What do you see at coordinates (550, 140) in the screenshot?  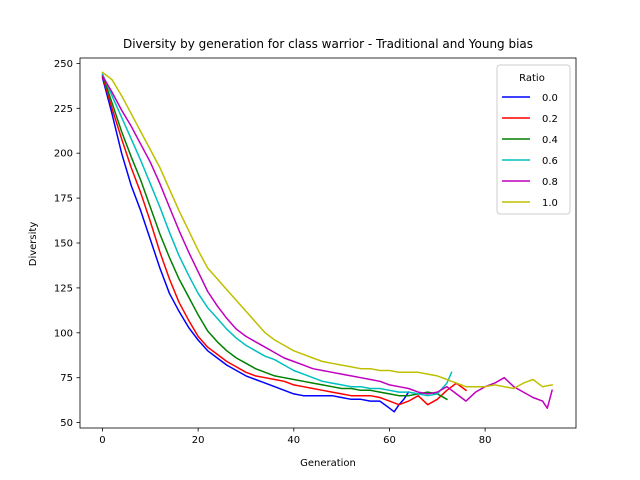 I see `legend-label: 0.4` at bounding box center [550, 140].